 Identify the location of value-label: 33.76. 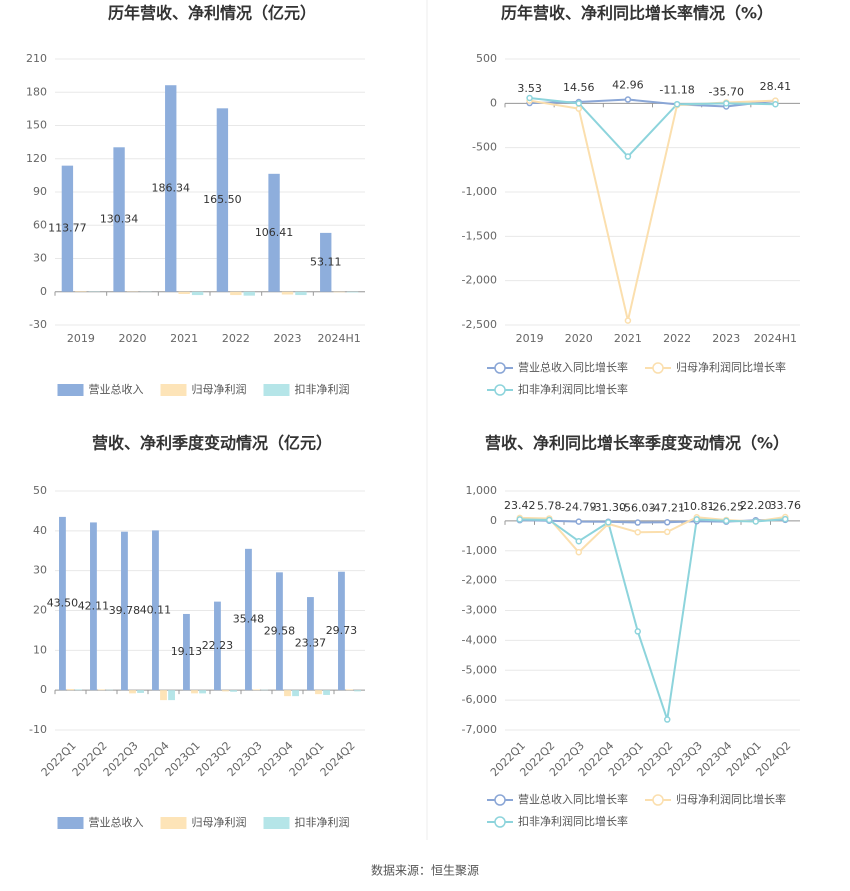
(786, 505).